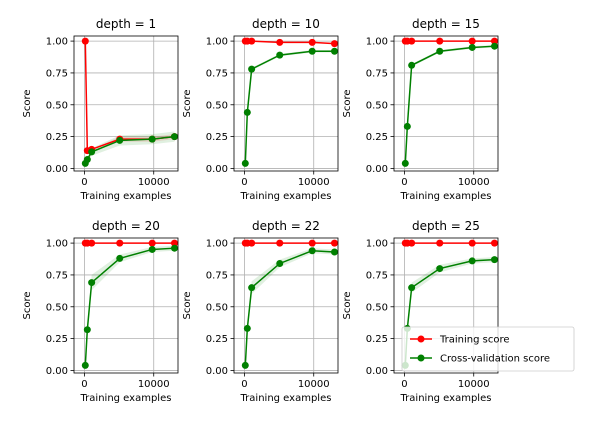  I want to click on subplot-title: depth = 15, so click(446, 24).